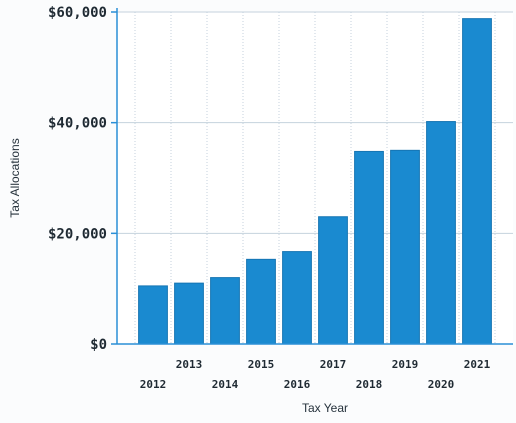 Image resolution: width=516 pixels, height=423 pixels. What do you see at coordinates (98, 345) in the screenshot?
I see `y-tick-label: $0` at bounding box center [98, 345].